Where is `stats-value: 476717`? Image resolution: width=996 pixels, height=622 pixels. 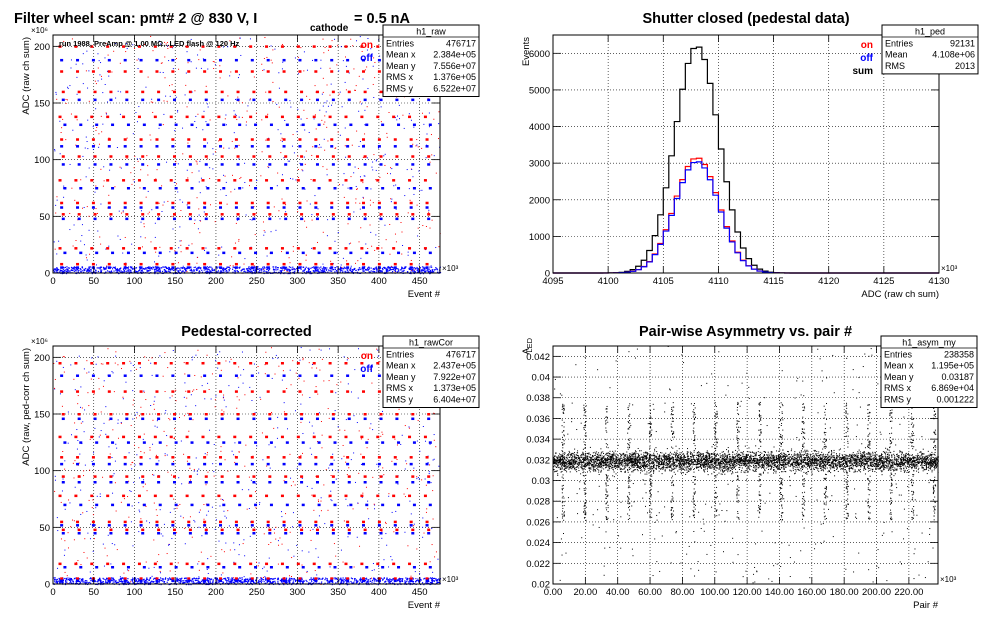
stats-value: 476717 is located at coordinates (461, 43).